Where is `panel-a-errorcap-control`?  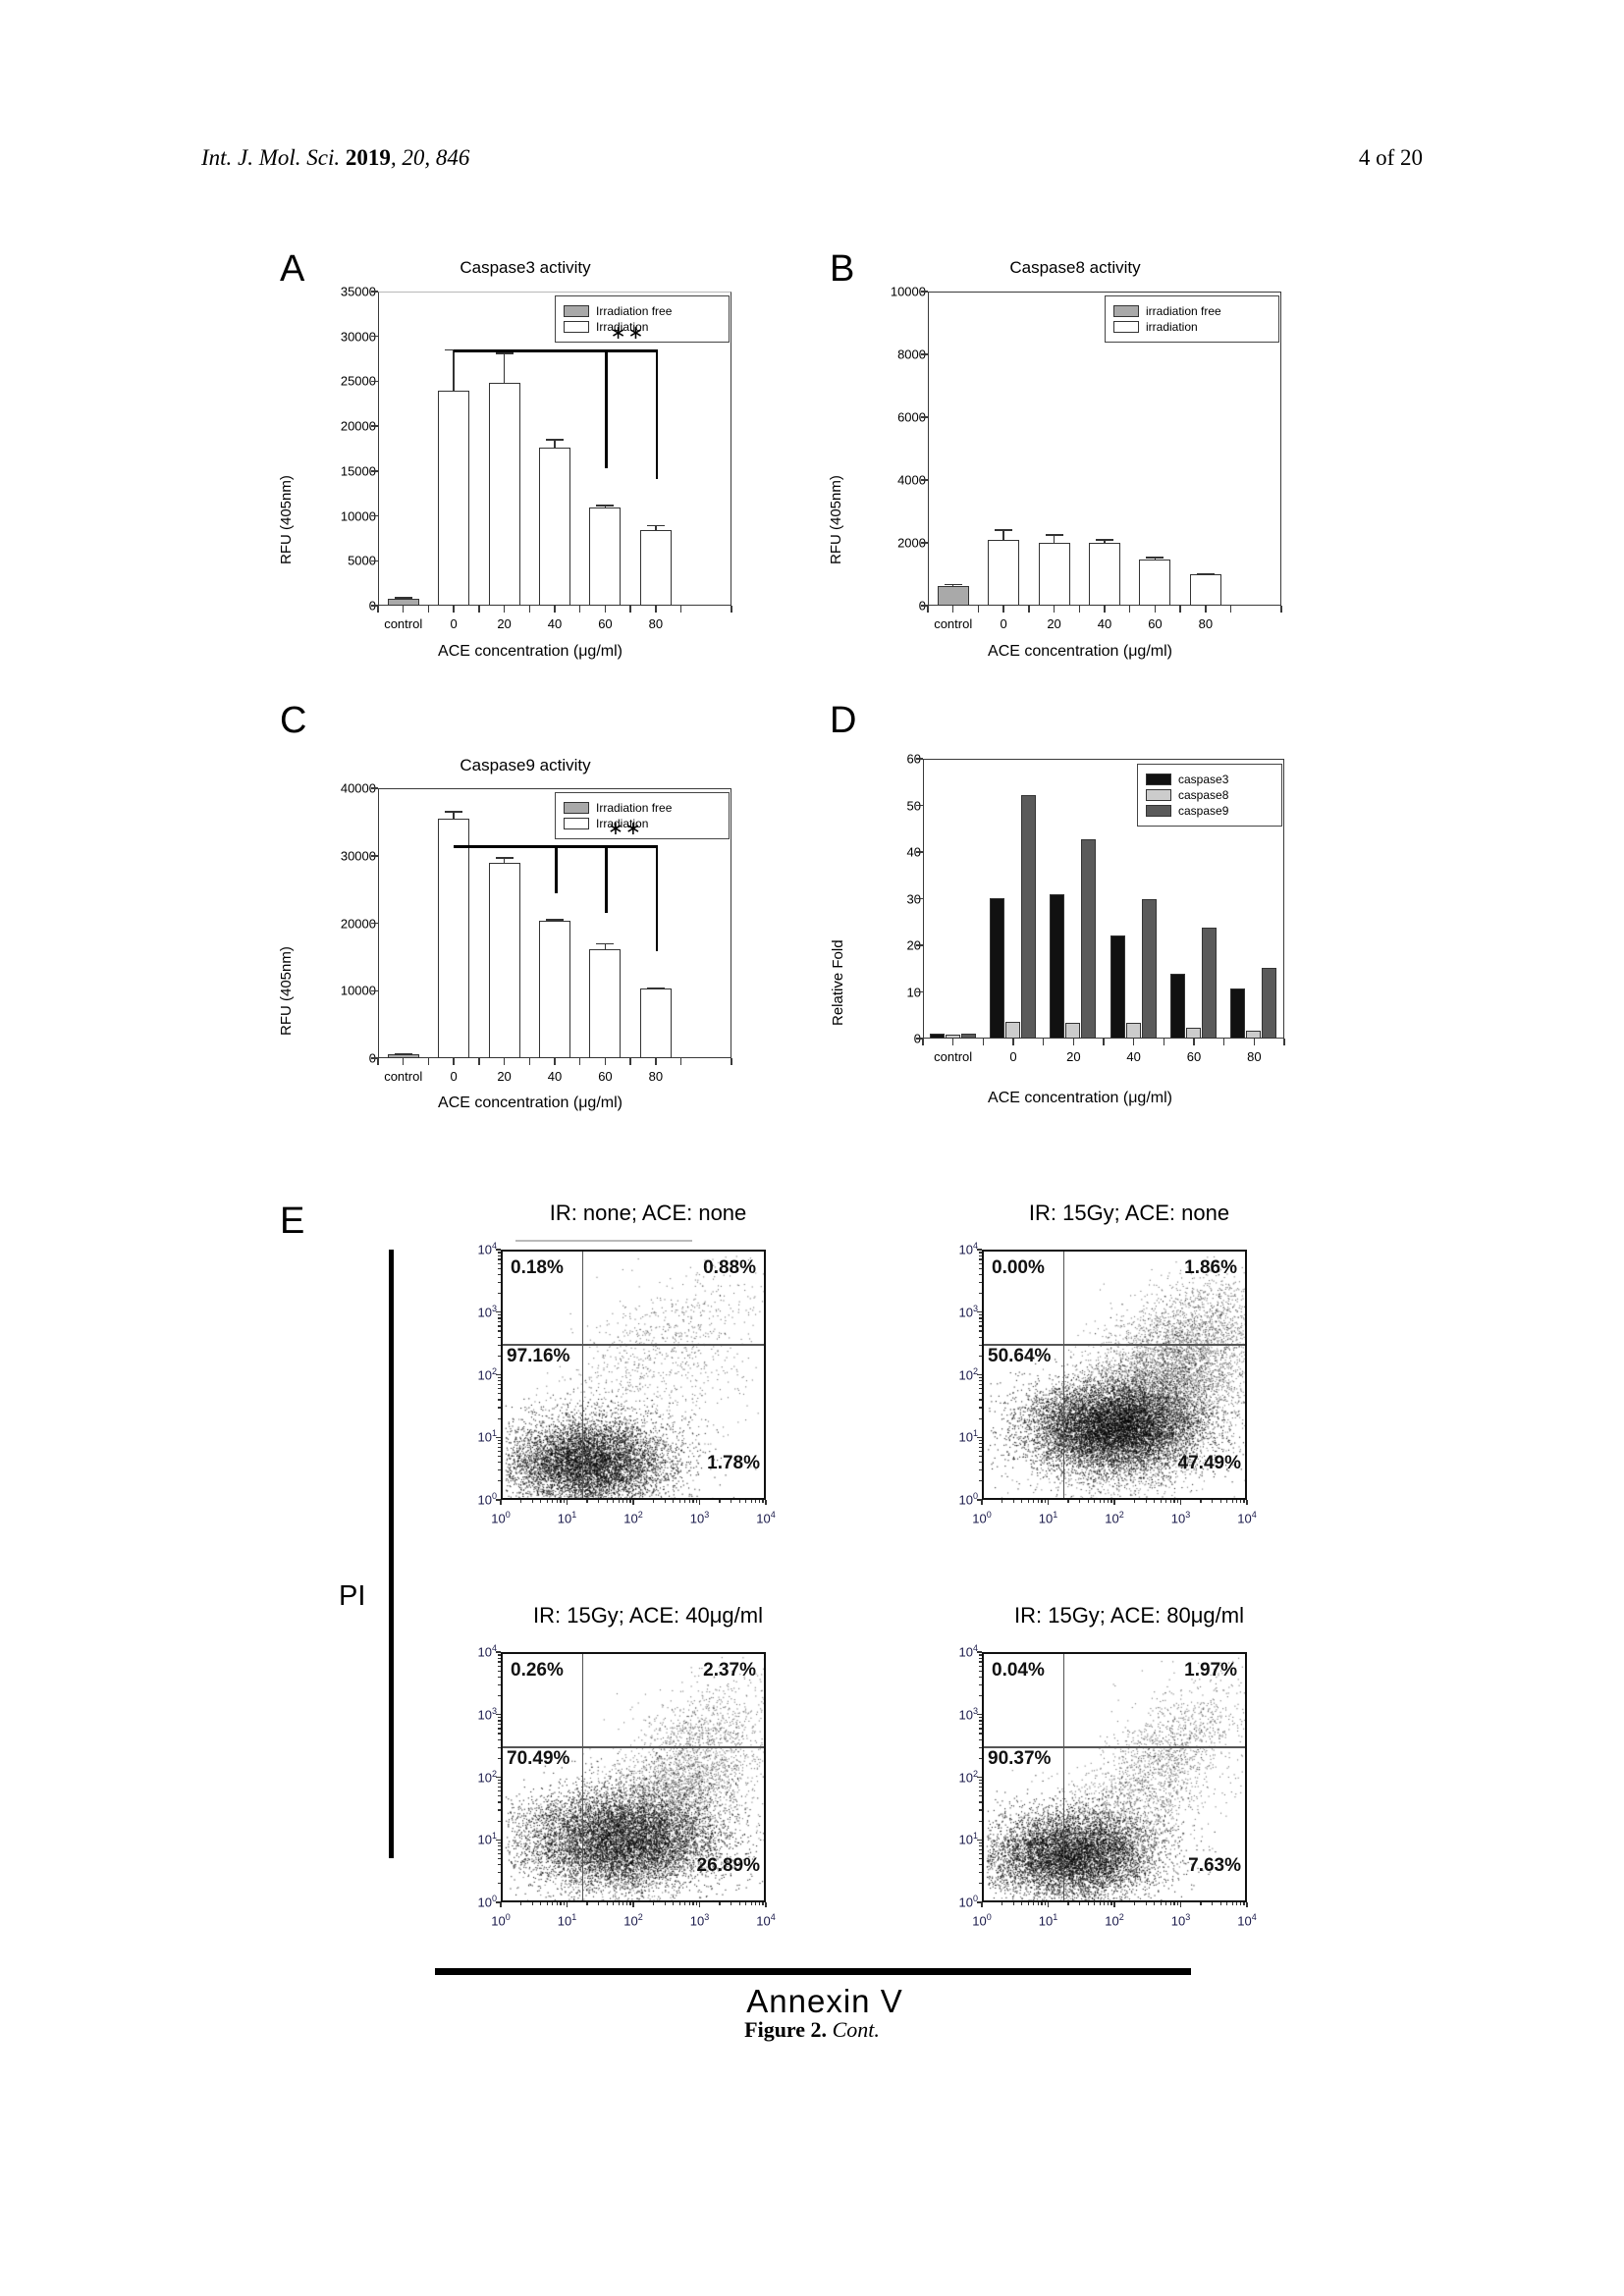
panel-a-errorcap-control is located at coordinates (403, 598).